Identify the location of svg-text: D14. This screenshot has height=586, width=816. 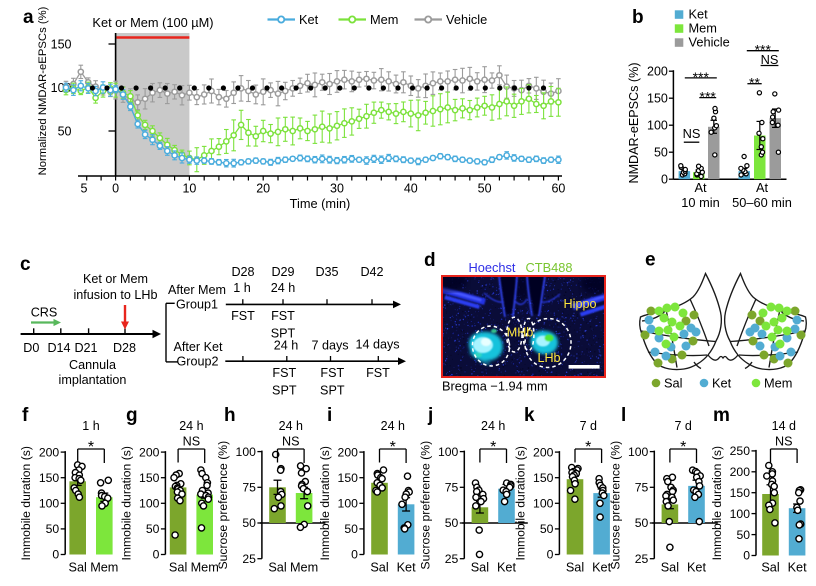
(58, 348).